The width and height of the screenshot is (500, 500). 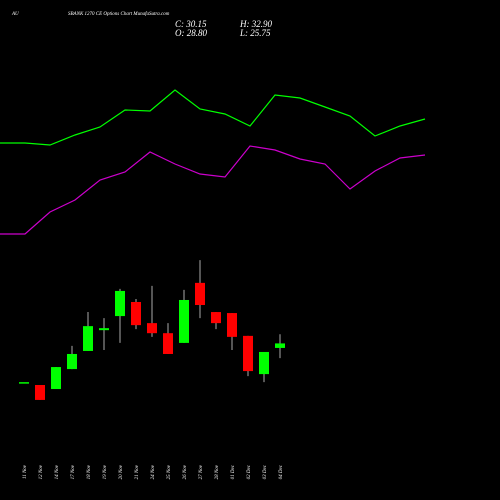 What do you see at coordinates (191, 33) in the screenshot?
I see `open-label: O: 28.80` at bounding box center [191, 33].